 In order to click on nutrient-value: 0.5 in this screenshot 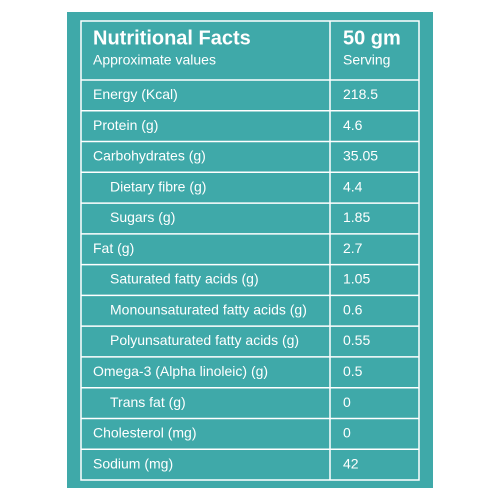, I will do `click(353, 371)`.